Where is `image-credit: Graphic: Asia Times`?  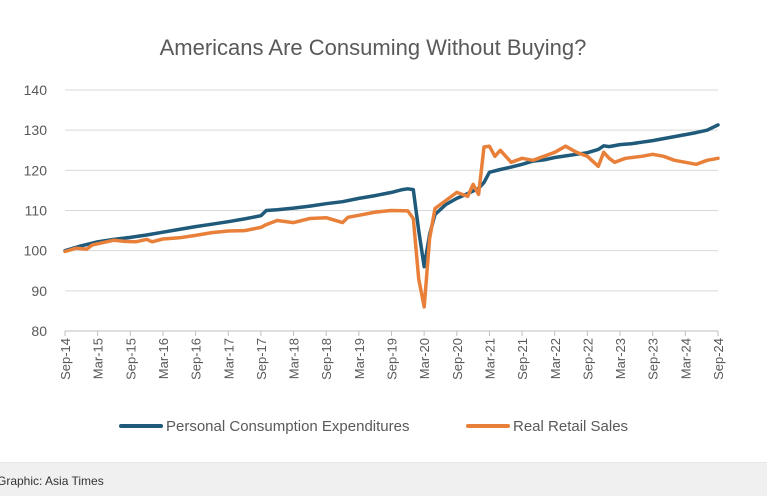 image-credit: Graphic: Asia Times is located at coordinates (52, 481).